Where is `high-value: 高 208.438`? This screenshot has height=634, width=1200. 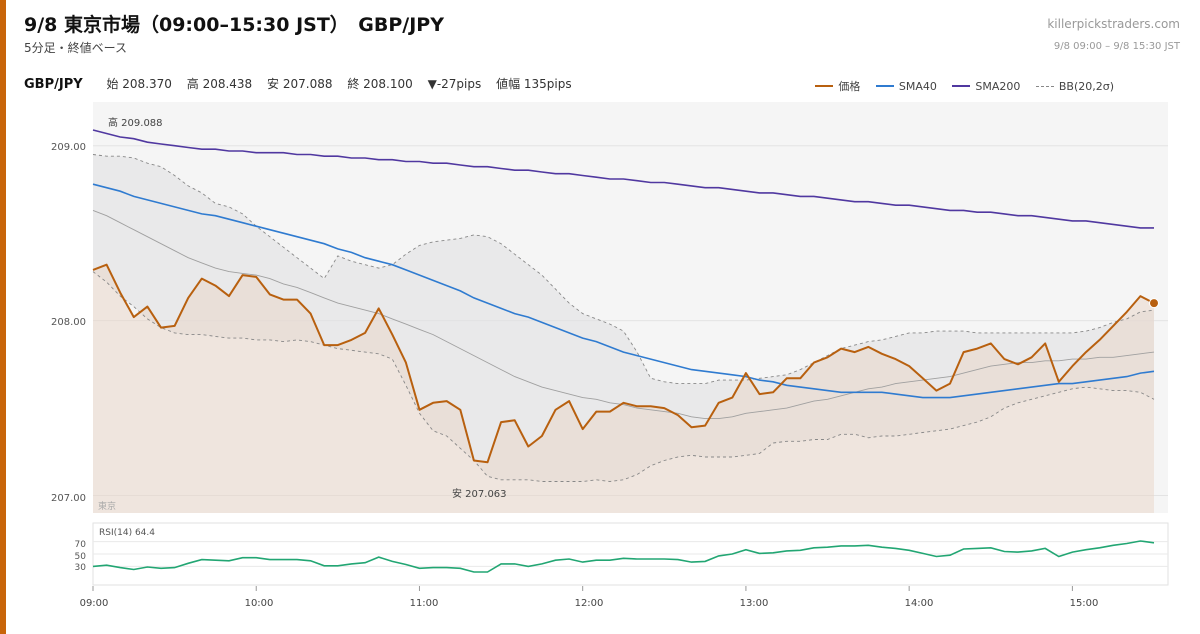 high-value: 高 208.438 is located at coordinates (219, 84).